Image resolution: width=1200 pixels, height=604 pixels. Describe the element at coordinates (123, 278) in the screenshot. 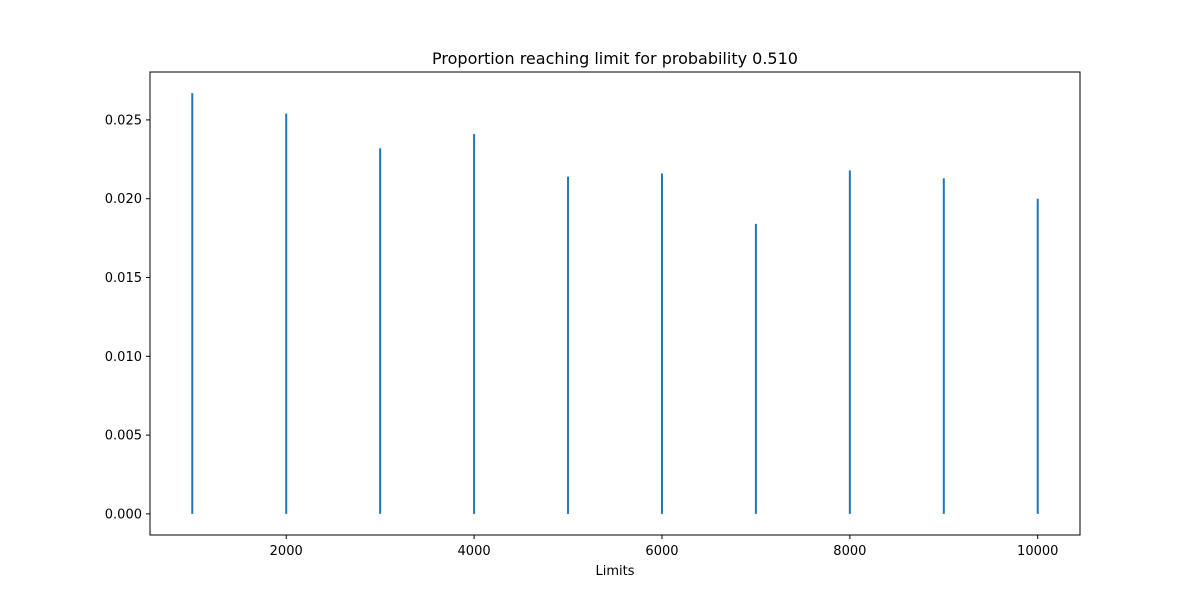

I see `y-tick-label: 0.015` at that location.